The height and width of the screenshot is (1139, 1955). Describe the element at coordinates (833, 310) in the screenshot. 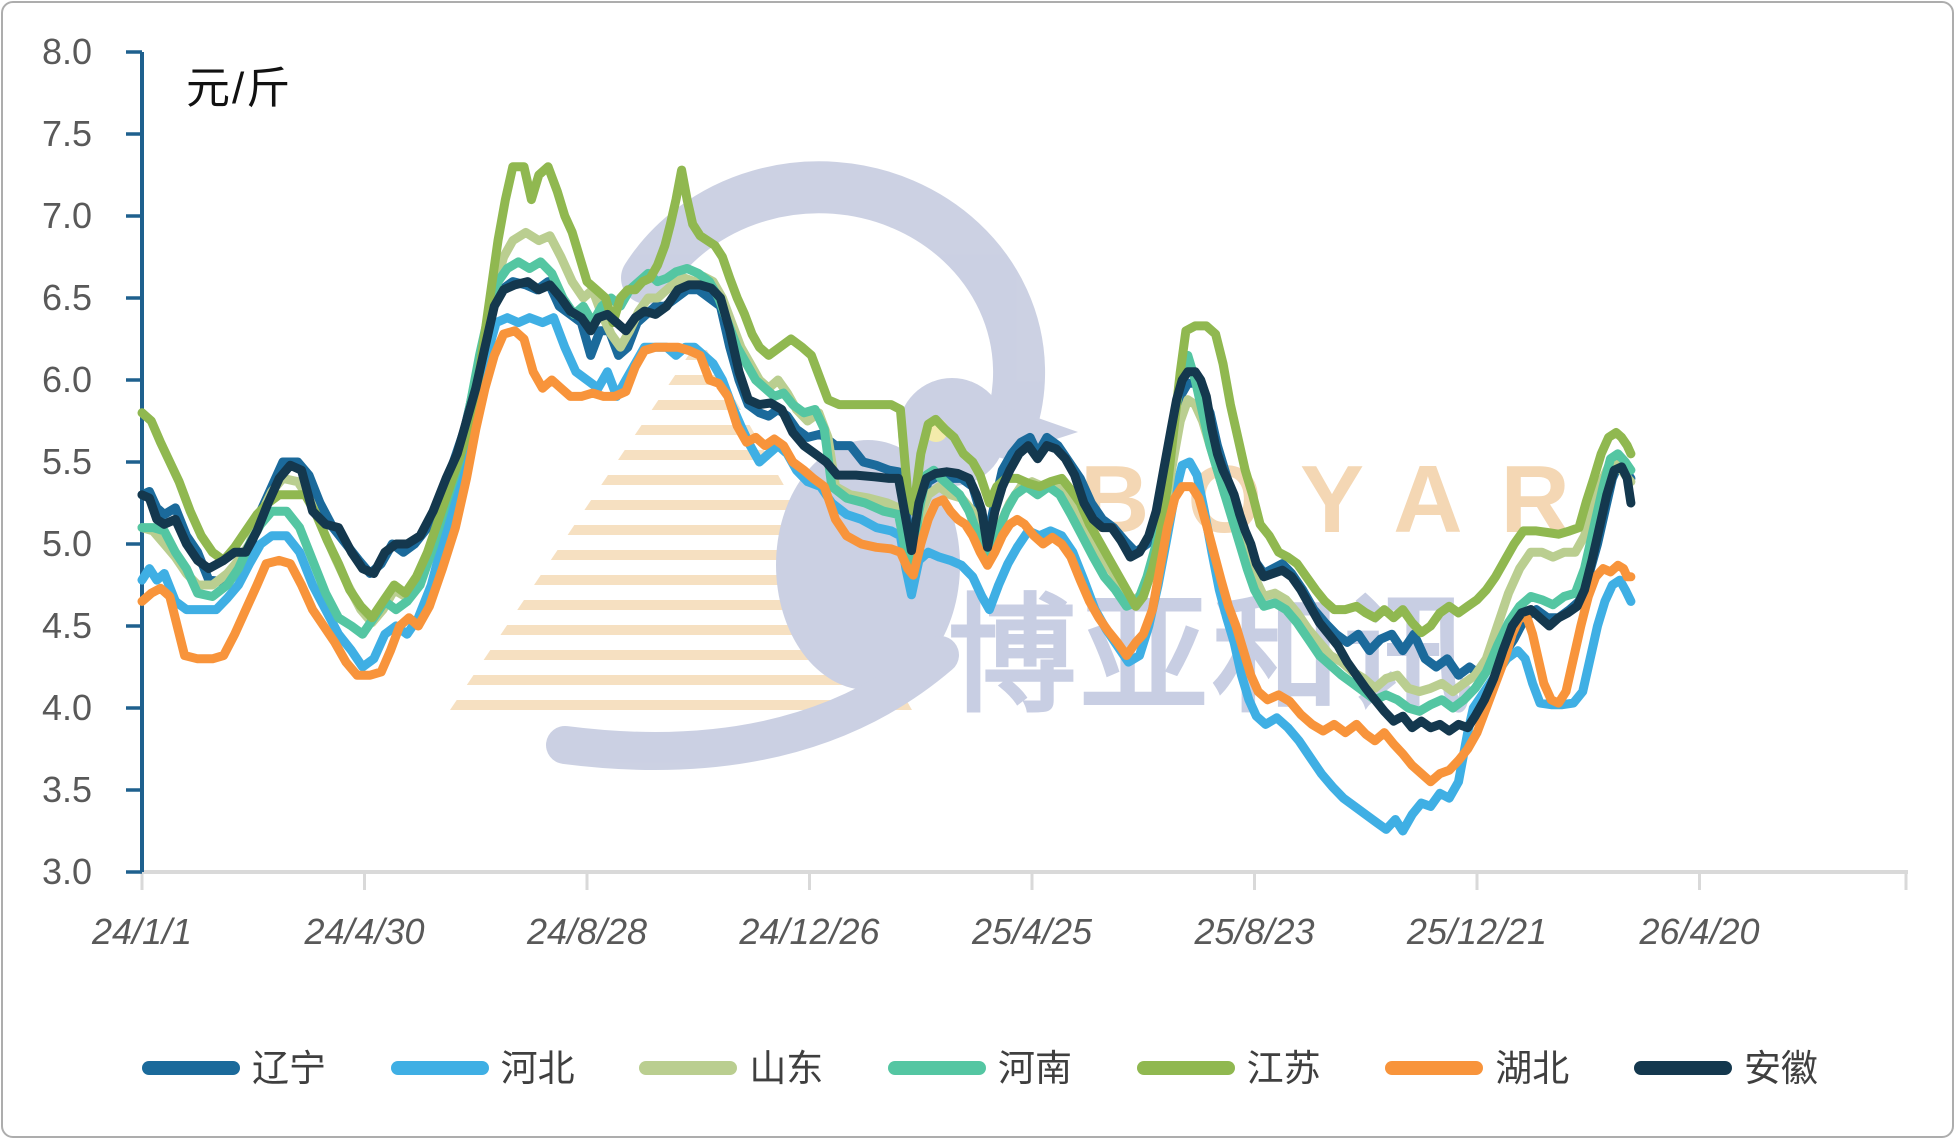

I see `bird-wing-arc` at that location.